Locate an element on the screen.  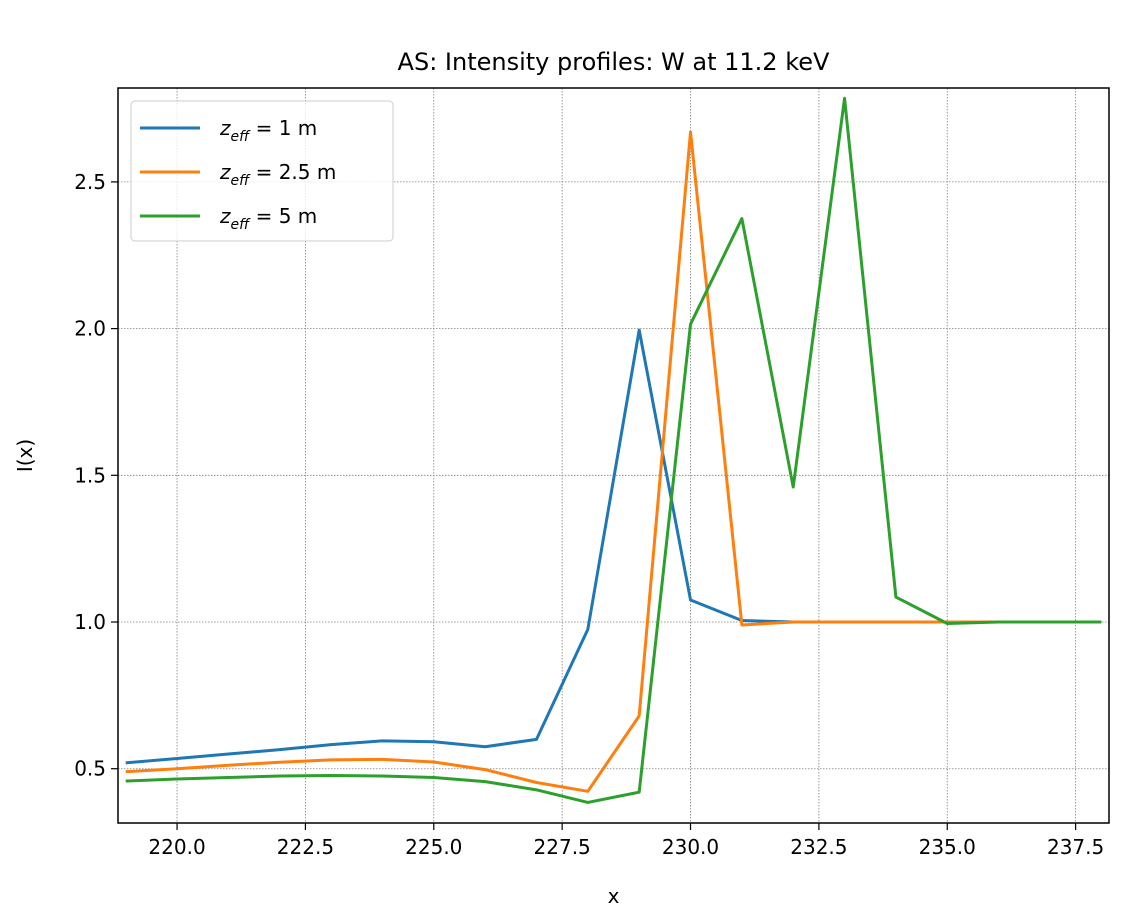
x-tick-label: 235.0 is located at coordinates (947, 847).